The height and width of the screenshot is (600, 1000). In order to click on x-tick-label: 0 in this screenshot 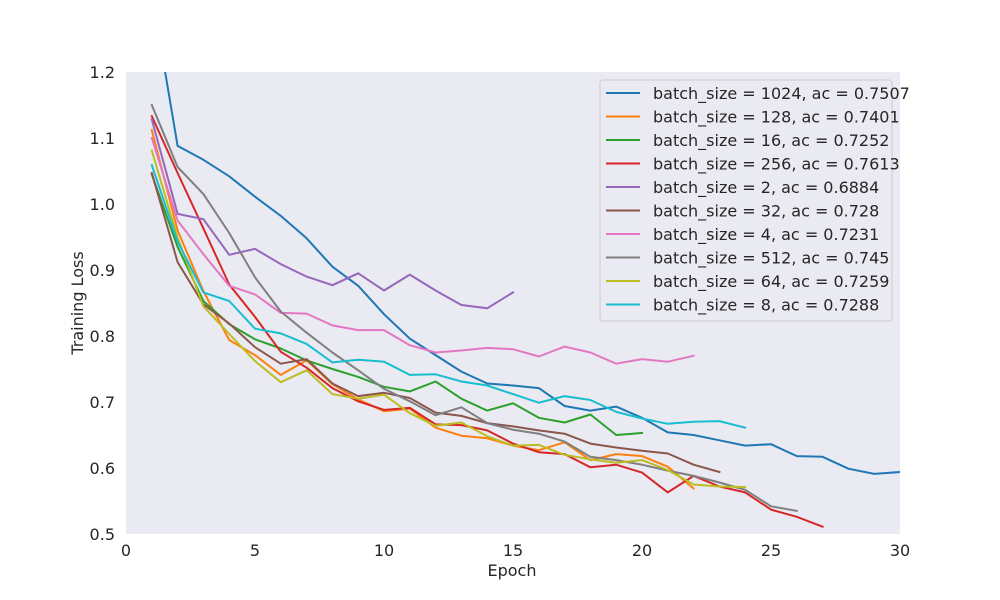, I will do `click(126, 550)`.